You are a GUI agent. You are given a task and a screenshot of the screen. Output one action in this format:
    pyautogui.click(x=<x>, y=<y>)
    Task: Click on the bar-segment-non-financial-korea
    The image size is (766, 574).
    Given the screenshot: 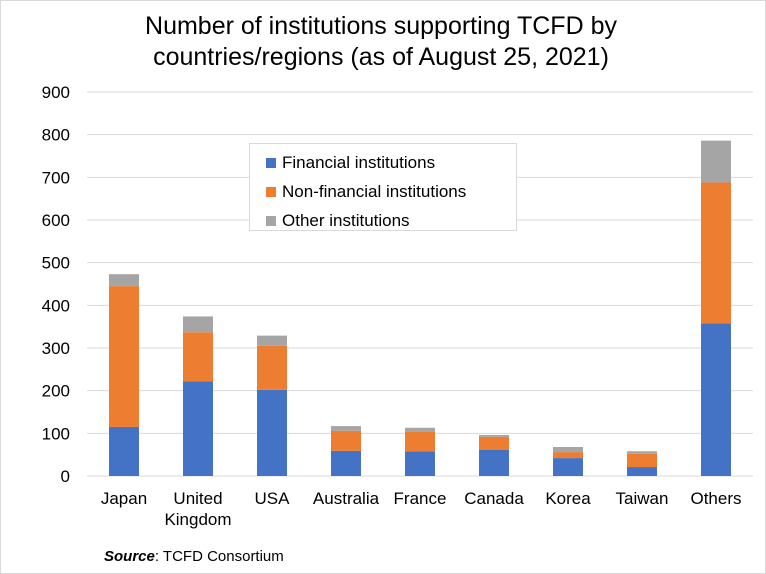 What is the action you would take?
    pyautogui.click(x=568, y=455)
    